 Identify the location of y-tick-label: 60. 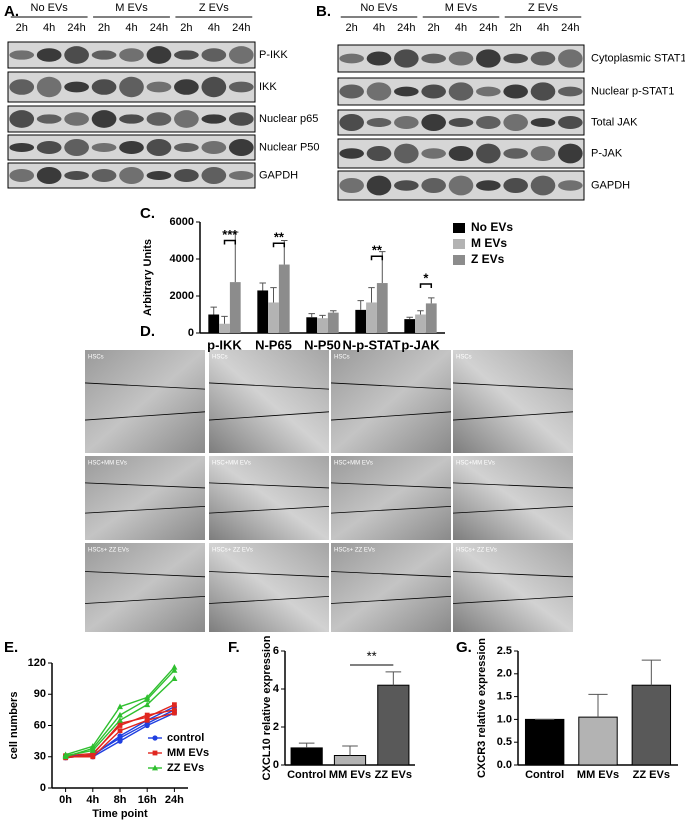
(40, 725).